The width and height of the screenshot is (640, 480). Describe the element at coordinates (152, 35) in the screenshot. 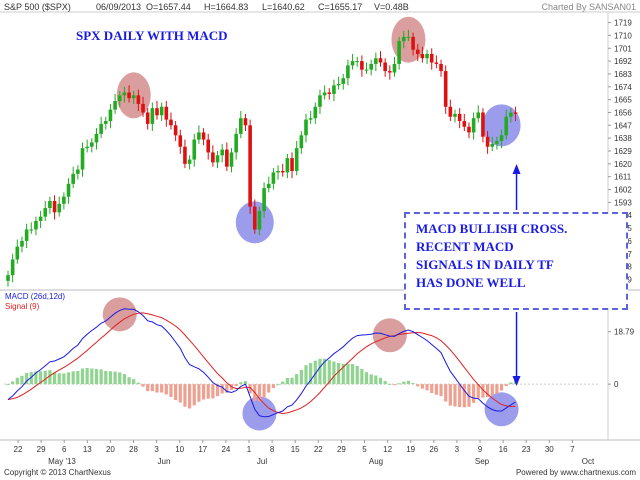

I see `chart-title: SPX DAILY WITH MACD` at that location.